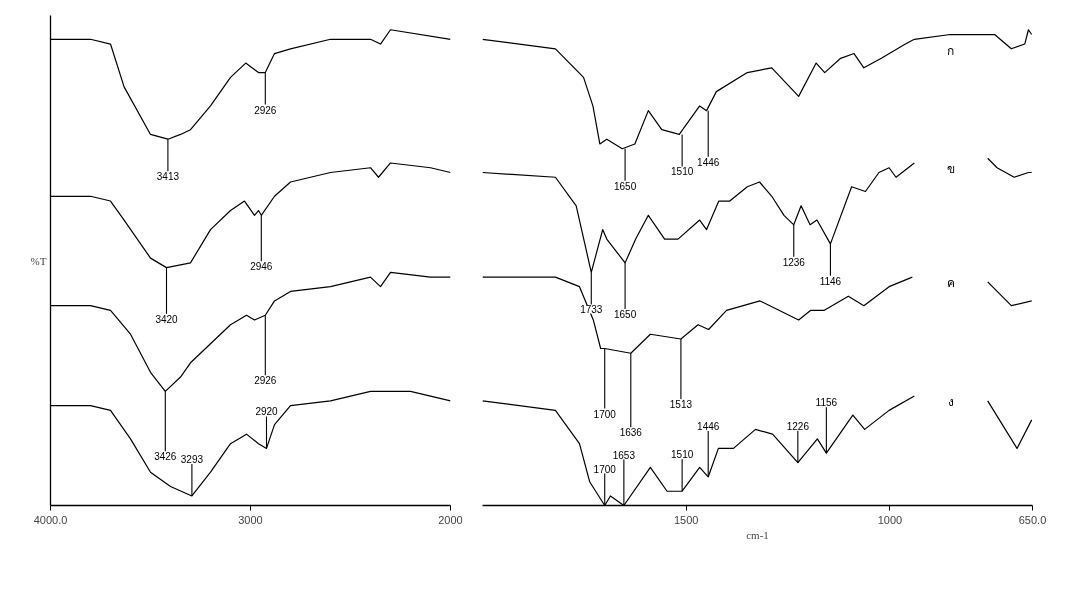 The width and height of the screenshot is (1089, 598). I want to click on annotation: 2920, so click(267, 412).